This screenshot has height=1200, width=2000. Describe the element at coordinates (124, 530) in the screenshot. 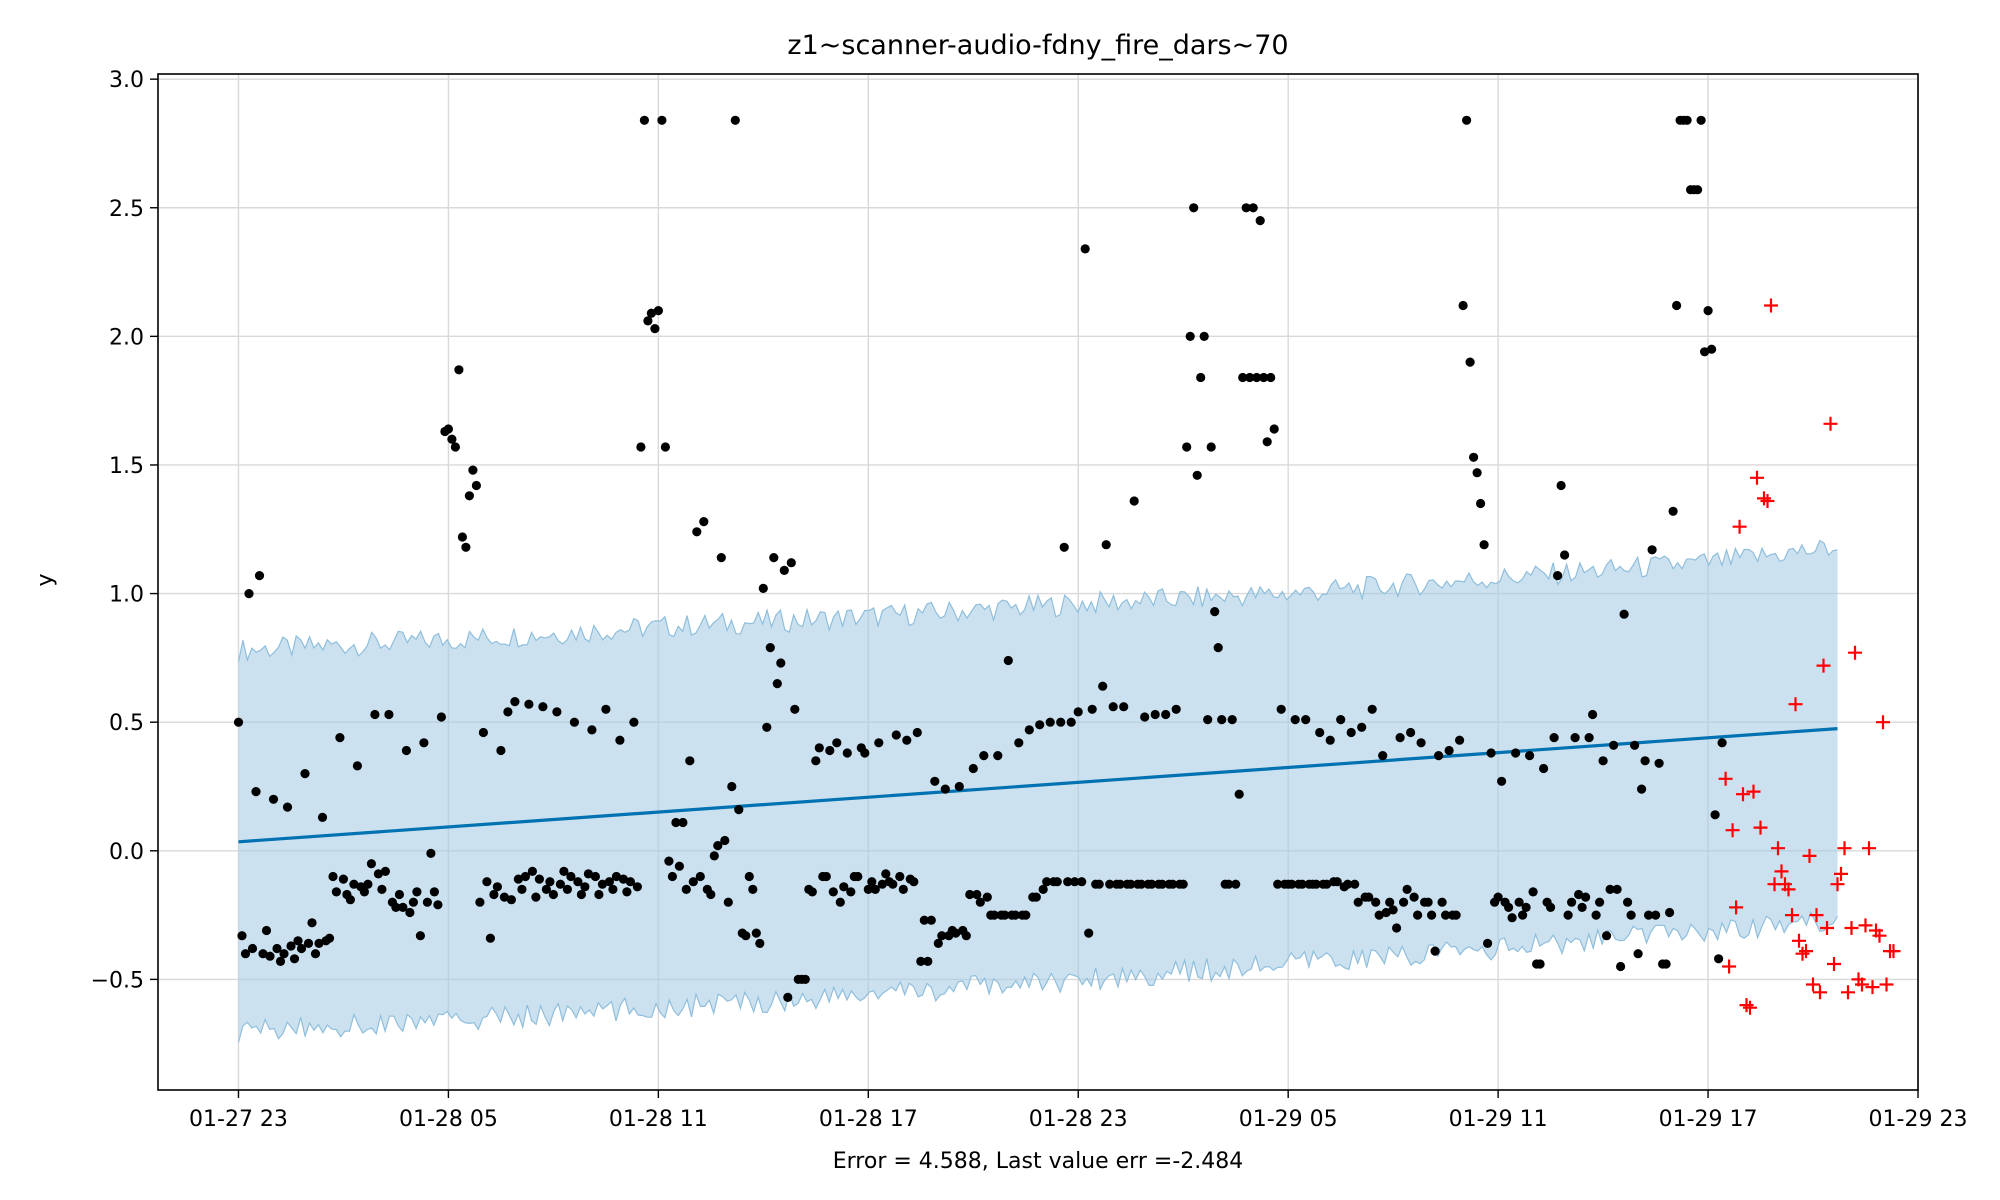

I see `y-axis-ticks: −0.5 0.0 0.5 1.0 1.5 2.0 2.5 3.0` at that location.